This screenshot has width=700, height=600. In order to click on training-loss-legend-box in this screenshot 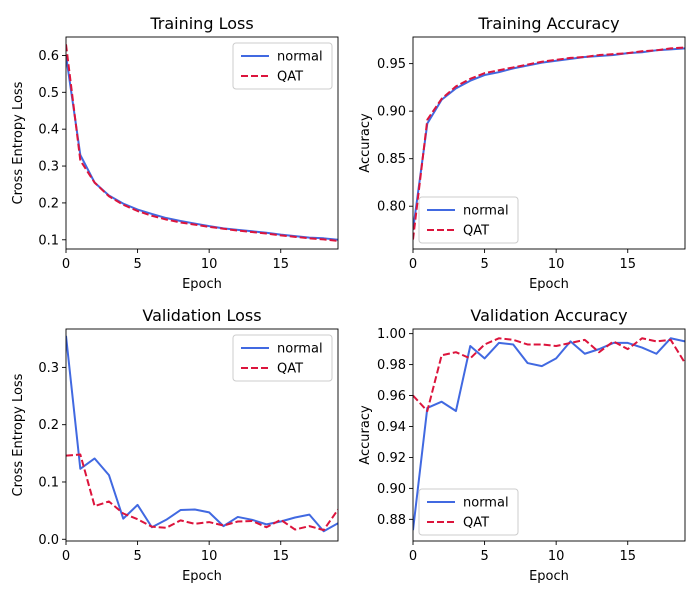, I will do `click(282, 66)`.